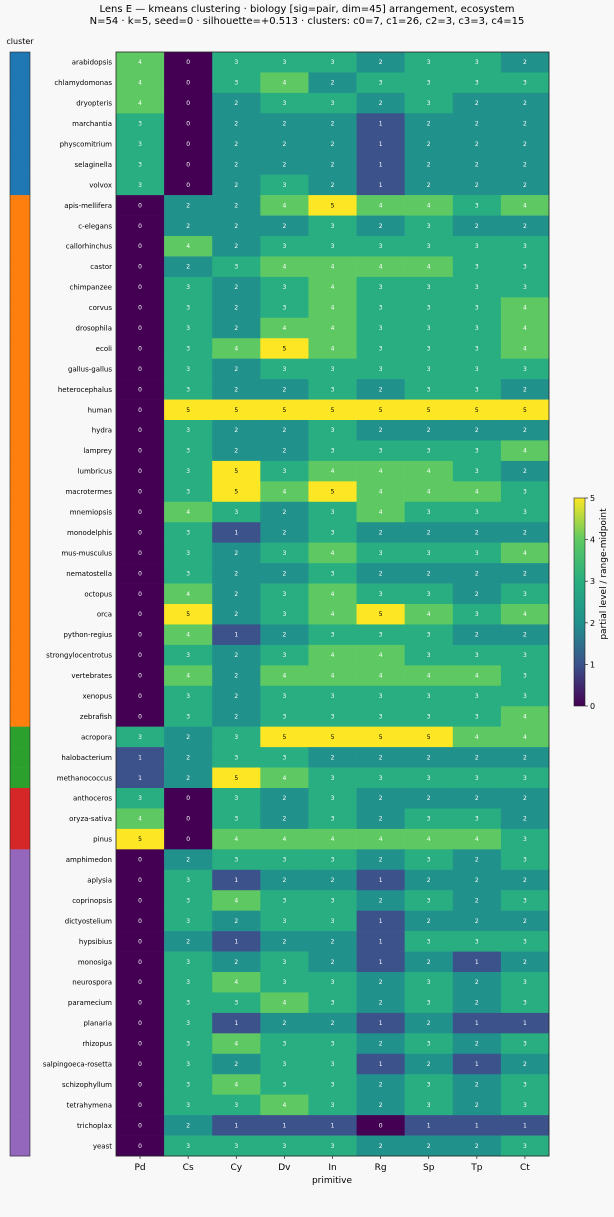 The height and width of the screenshot is (1217, 614). What do you see at coordinates (98, 594) in the screenshot?
I see `row-label: octopus` at bounding box center [98, 594].